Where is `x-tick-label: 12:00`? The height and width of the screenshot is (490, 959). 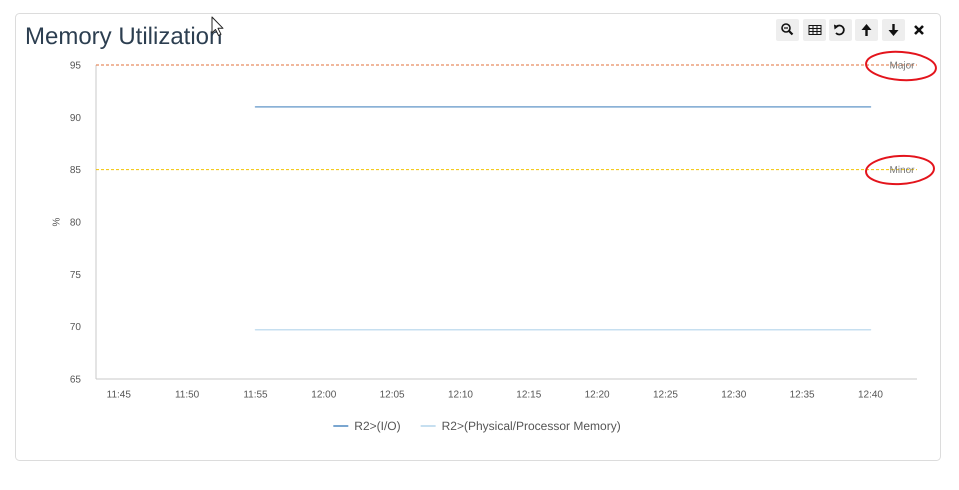
x-tick-label: 12:00 is located at coordinates (324, 395).